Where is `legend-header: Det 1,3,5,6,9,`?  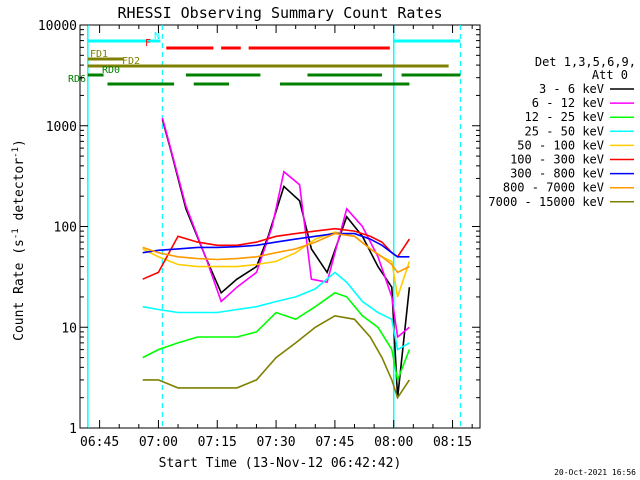 legend-header: Det 1,3,5,6,9, is located at coordinates (585, 62).